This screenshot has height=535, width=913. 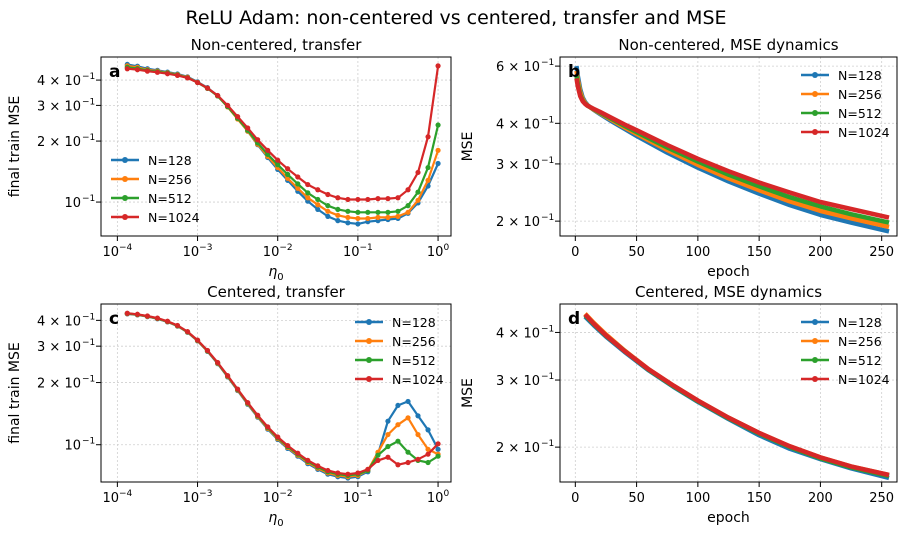 I want to click on y-axis-label: final train MSE, so click(x=15, y=392).